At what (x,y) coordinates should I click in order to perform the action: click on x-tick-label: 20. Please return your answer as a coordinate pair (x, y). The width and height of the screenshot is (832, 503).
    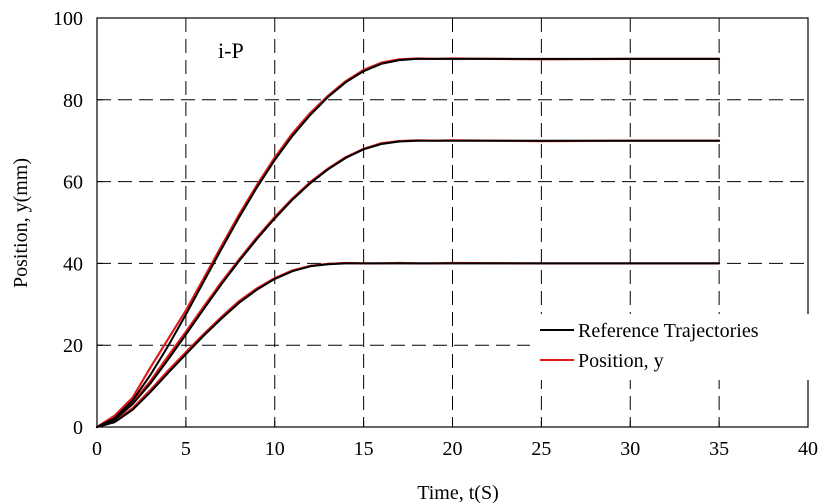
    Looking at the image, I should click on (453, 449).